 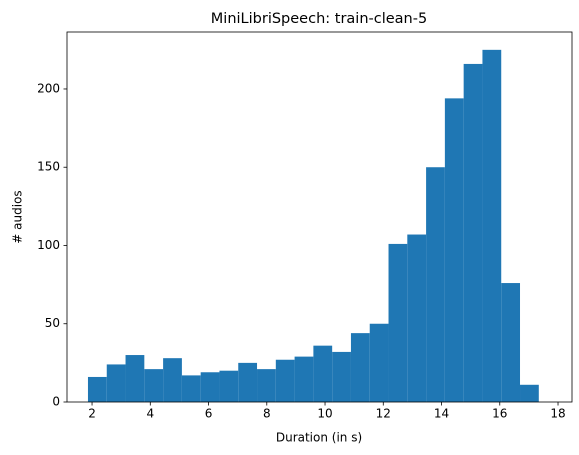 I want to click on x-tick-label: 18, so click(x=557, y=414).